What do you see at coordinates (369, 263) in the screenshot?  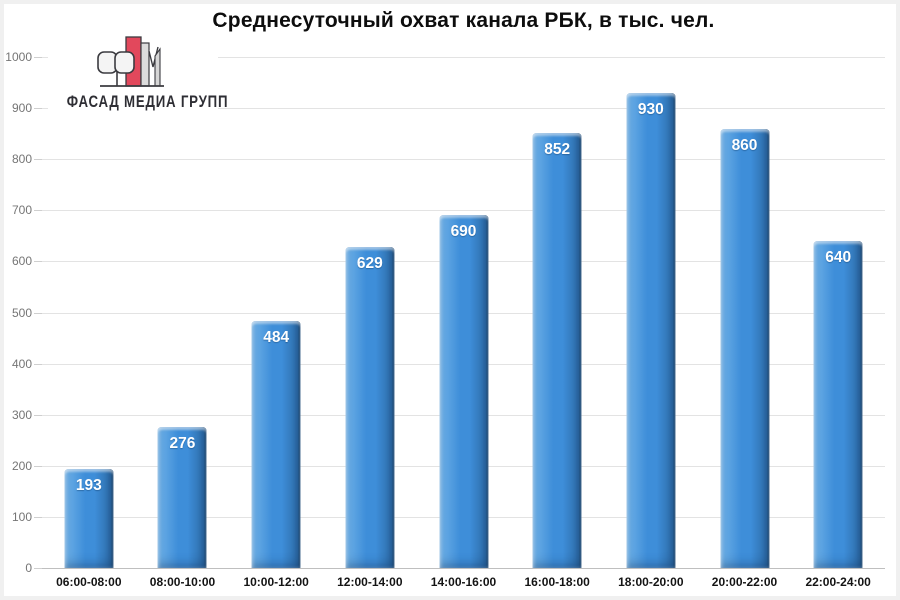 I see `bar-value-label: 629` at bounding box center [369, 263].